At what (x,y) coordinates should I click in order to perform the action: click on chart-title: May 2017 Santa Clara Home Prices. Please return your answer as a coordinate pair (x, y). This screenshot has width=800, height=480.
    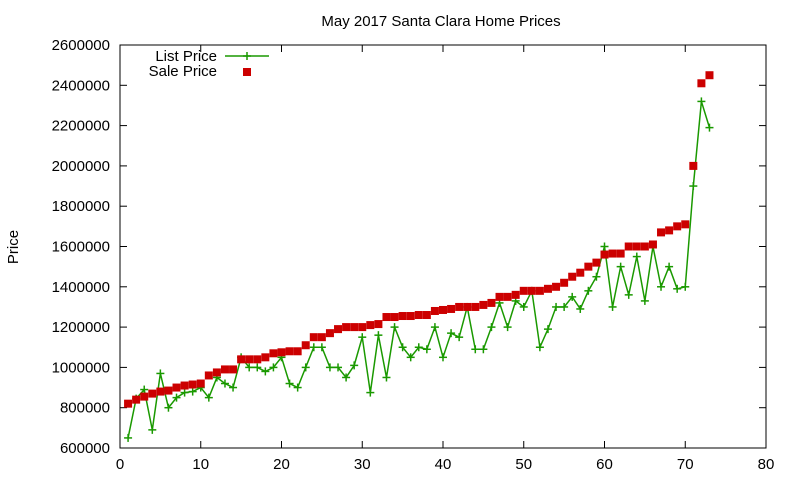
    Looking at the image, I should click on (440, 21).